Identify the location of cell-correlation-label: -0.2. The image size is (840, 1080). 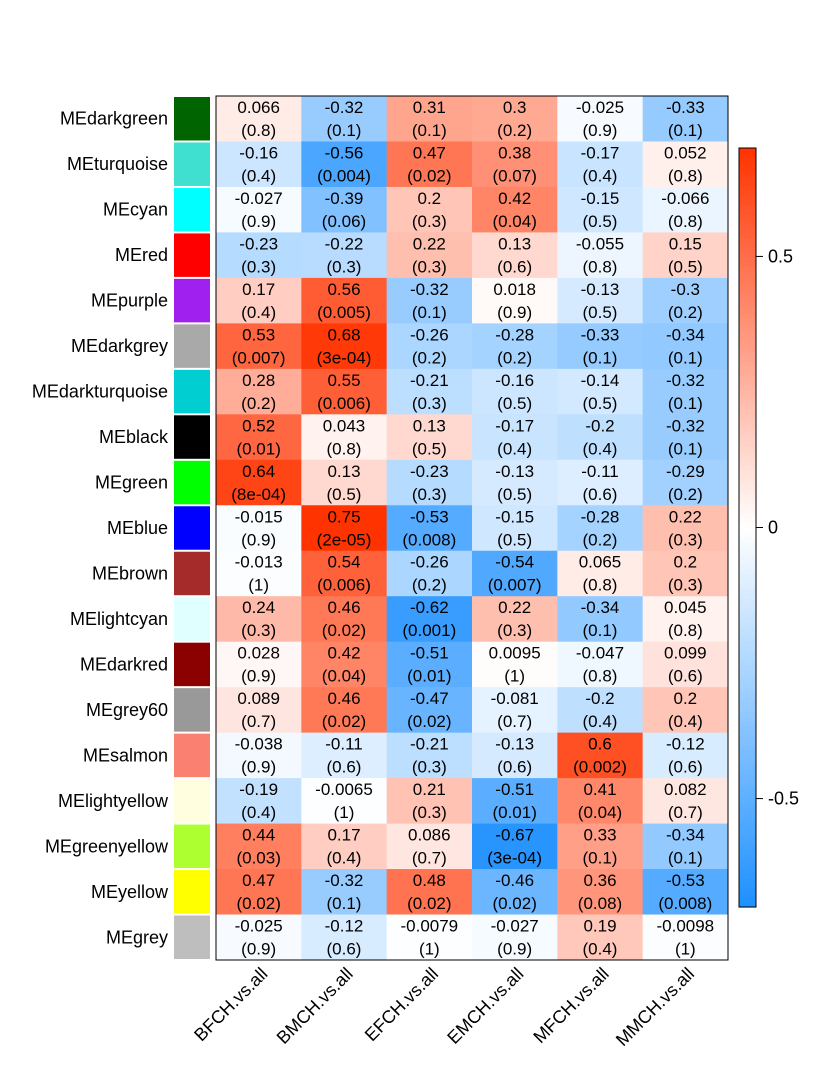
(599, 425).